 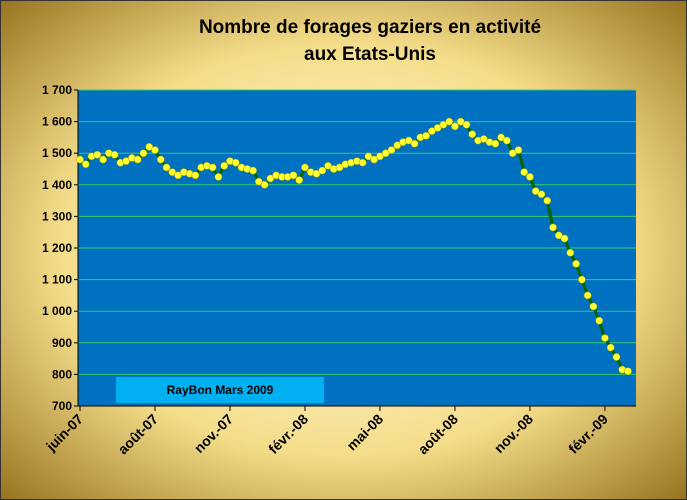 I want to click on y-tick-label: 1 700, so click(x=57, y=90).